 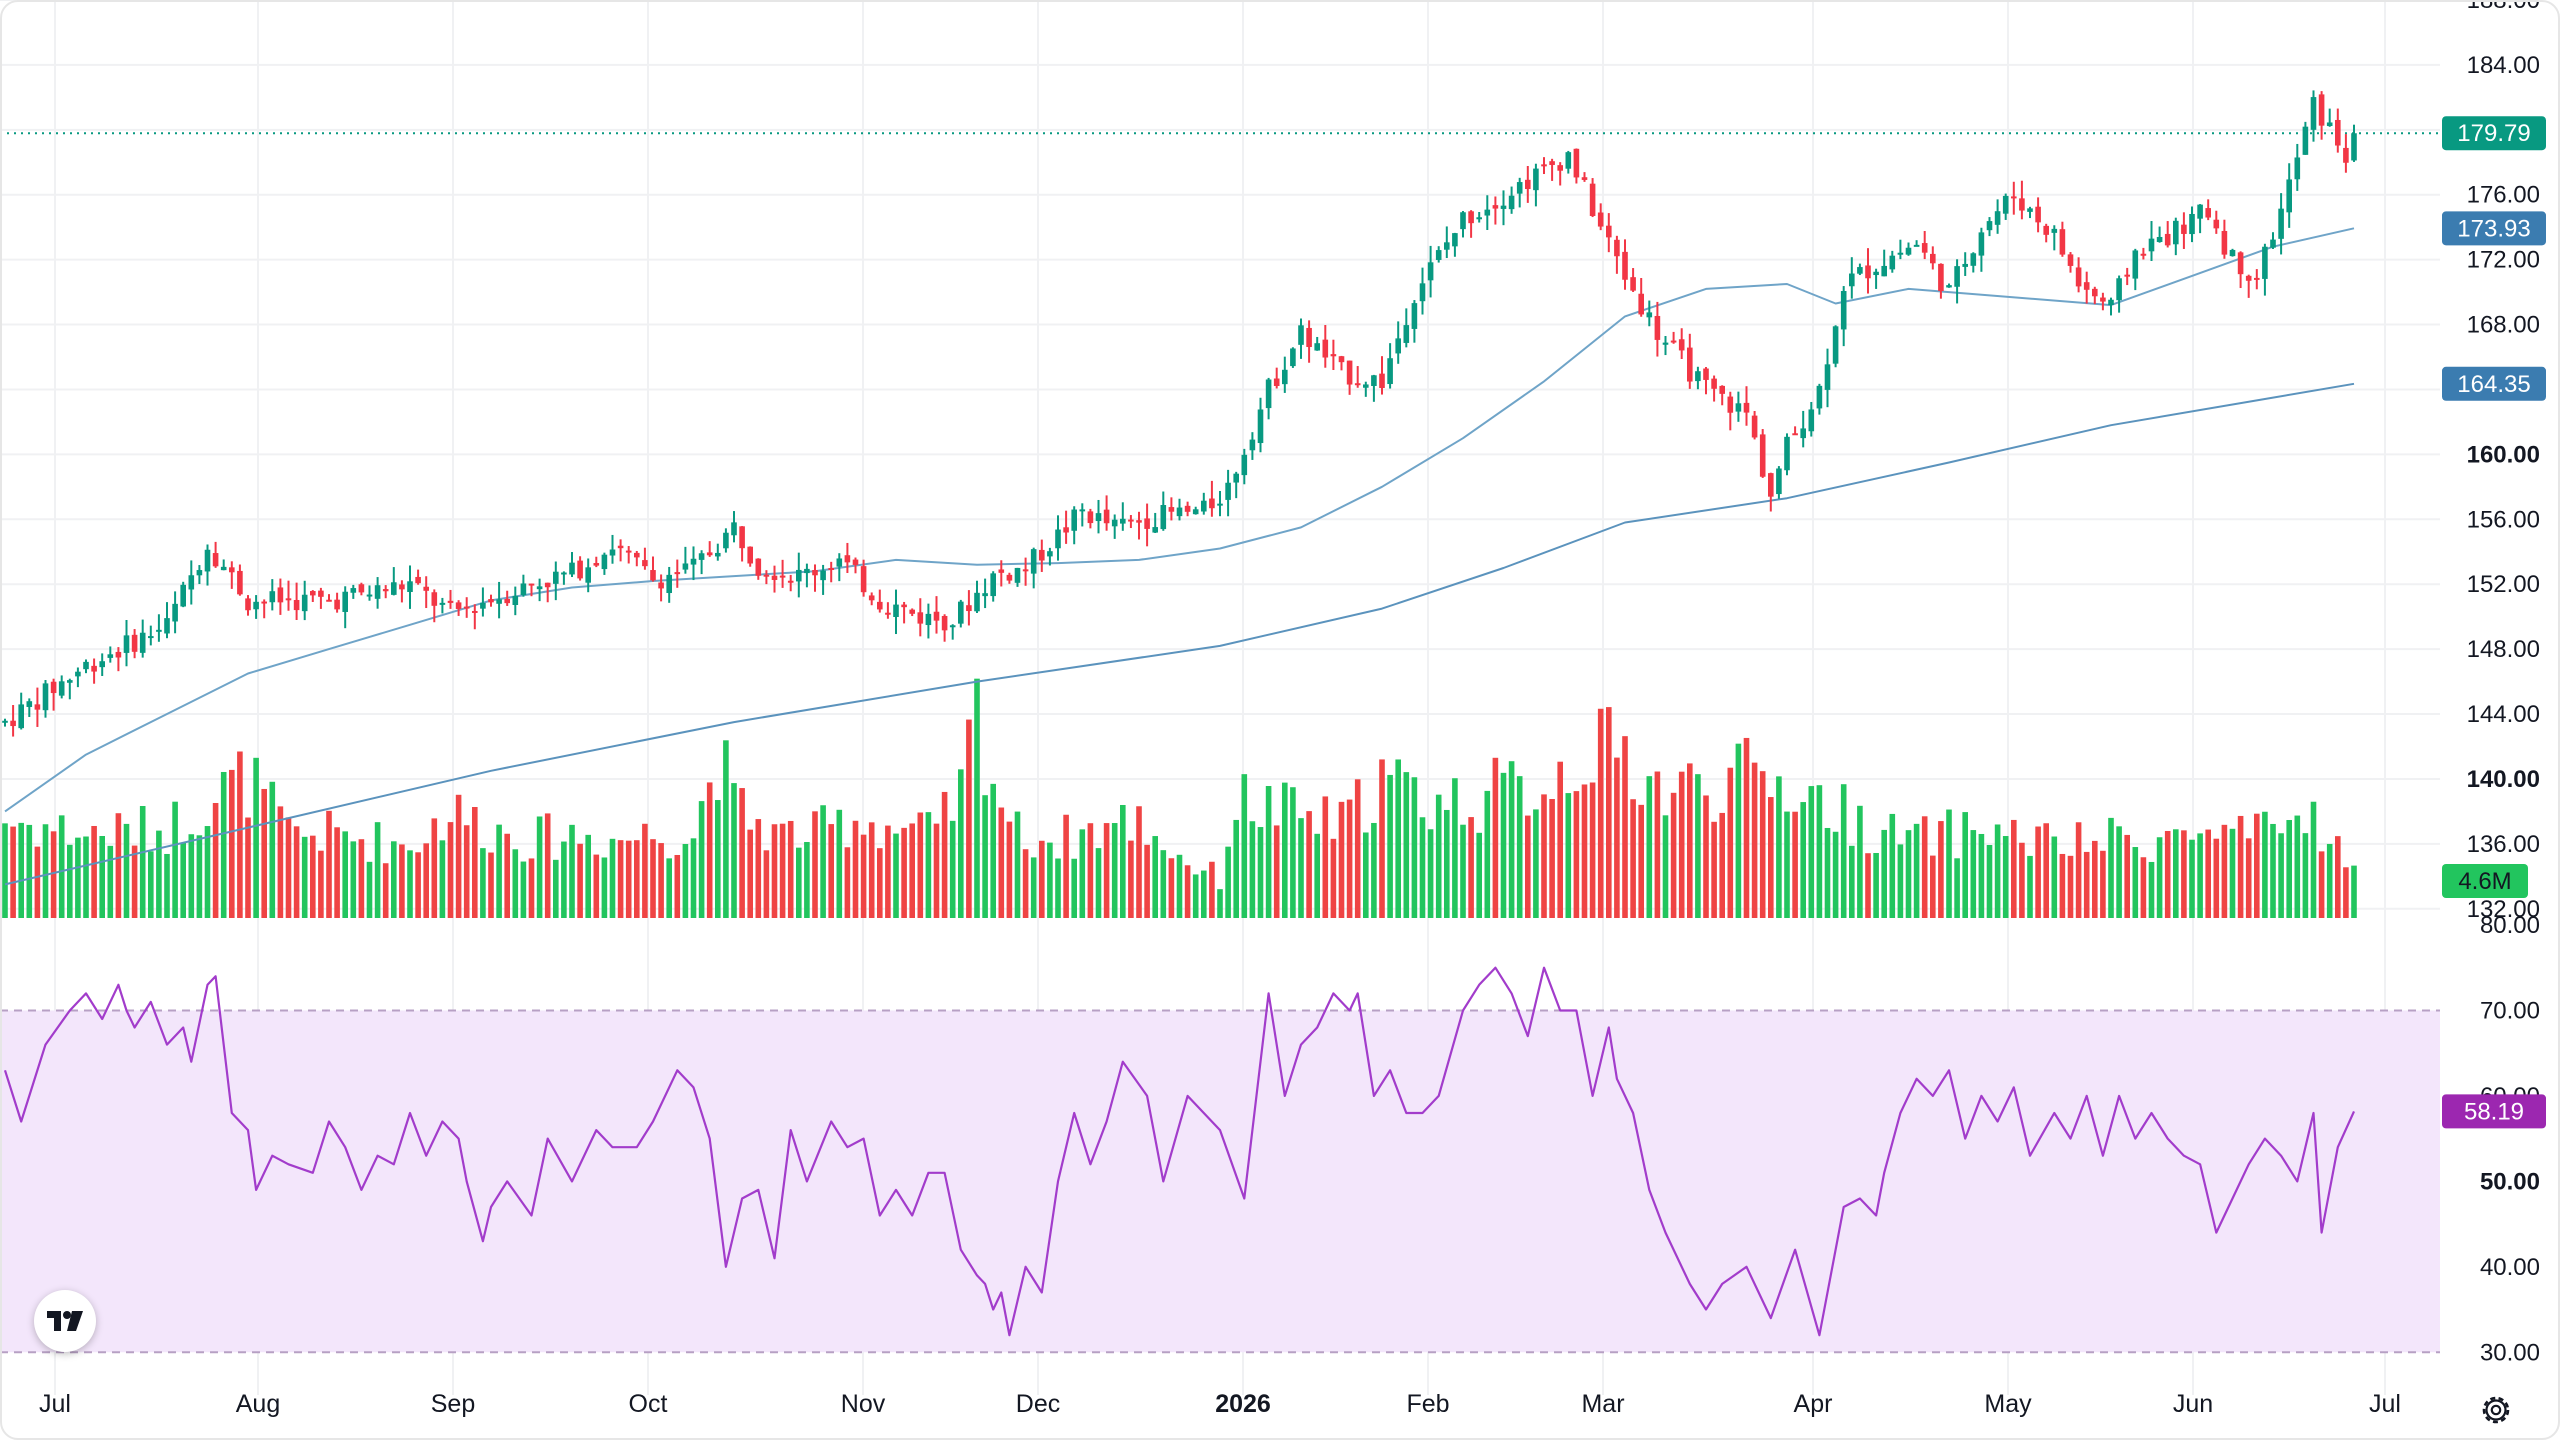 What do you see at coordinates (2510, 925) in the screenshot?
I see `rsi-tick-label: 80.00` at bounding box center [2510, 925].